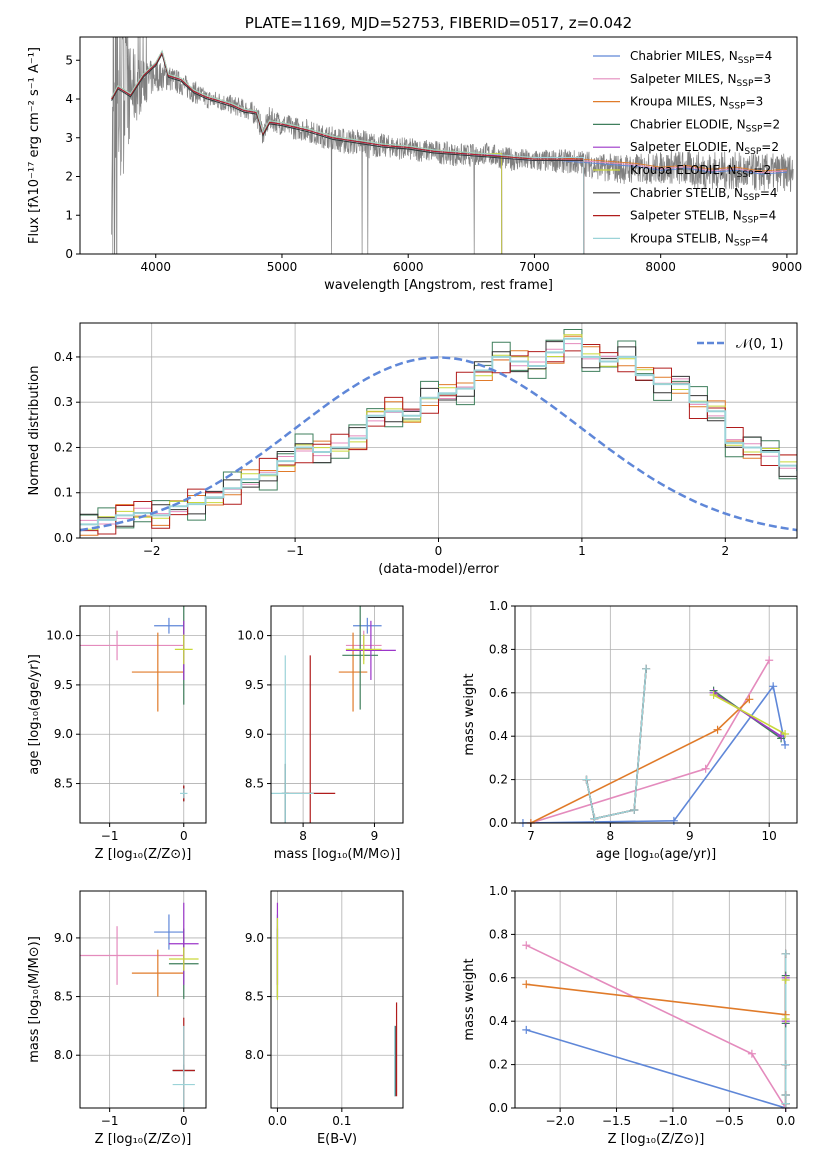 The width and height of the screenshot is (819, 1170). What do you see at coordinates (687, 147) in the screenshot?
I see `legend-text: Salpeter ELODIE, N` at bounding box center [687, 147].